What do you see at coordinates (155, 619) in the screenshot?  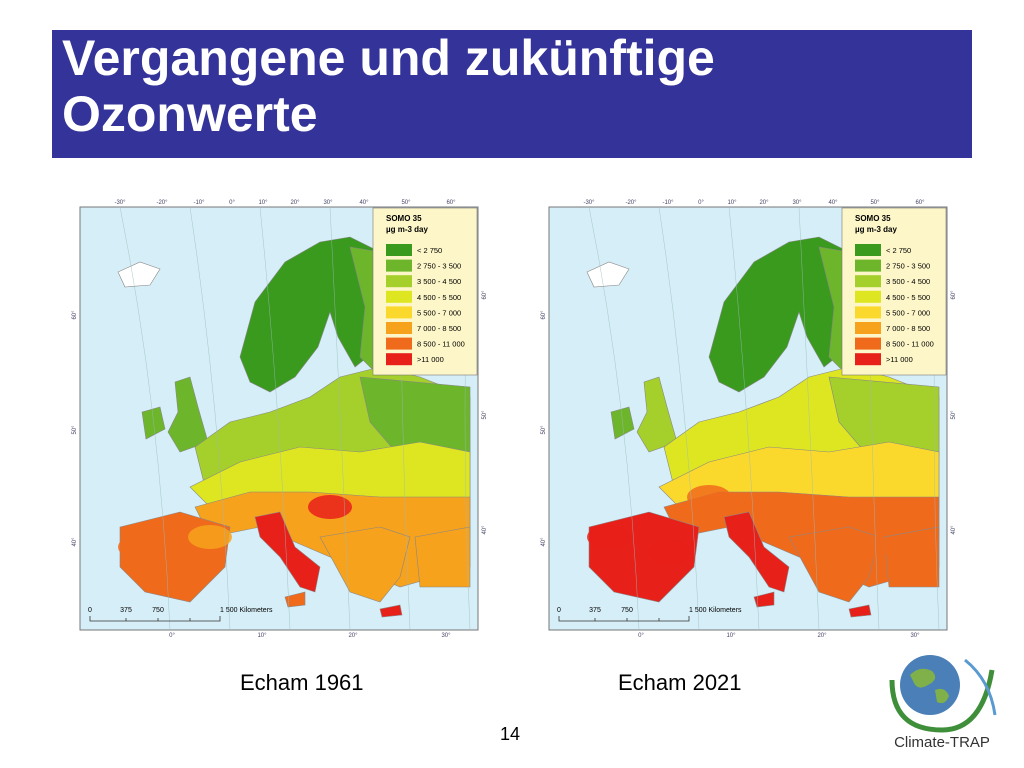 I see `scale-bar` at bounding box center [155, 619].